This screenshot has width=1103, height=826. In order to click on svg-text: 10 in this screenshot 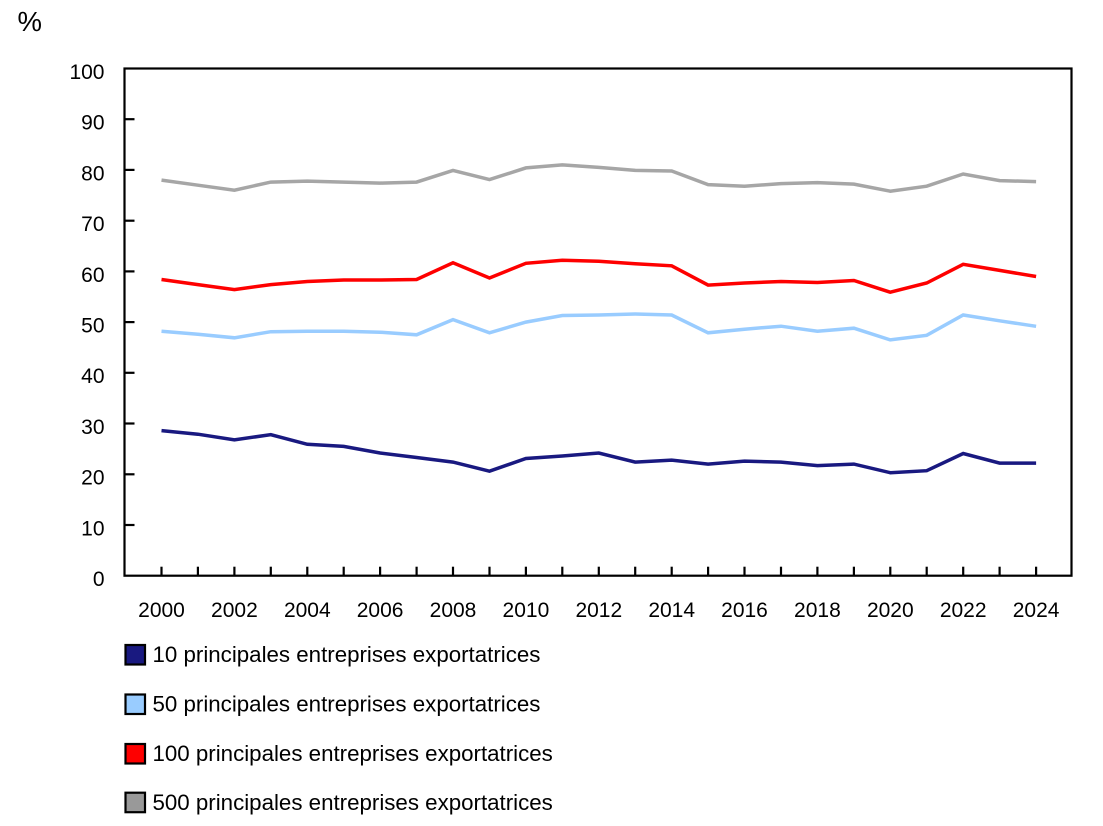, I will do `click(92, 528)`.